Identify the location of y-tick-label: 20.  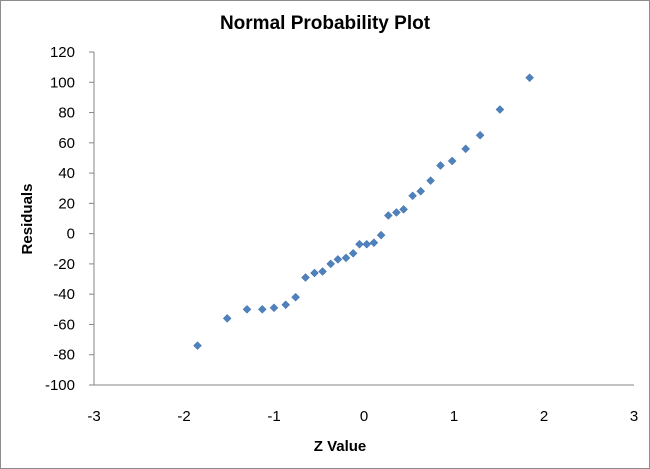
(66, 203).